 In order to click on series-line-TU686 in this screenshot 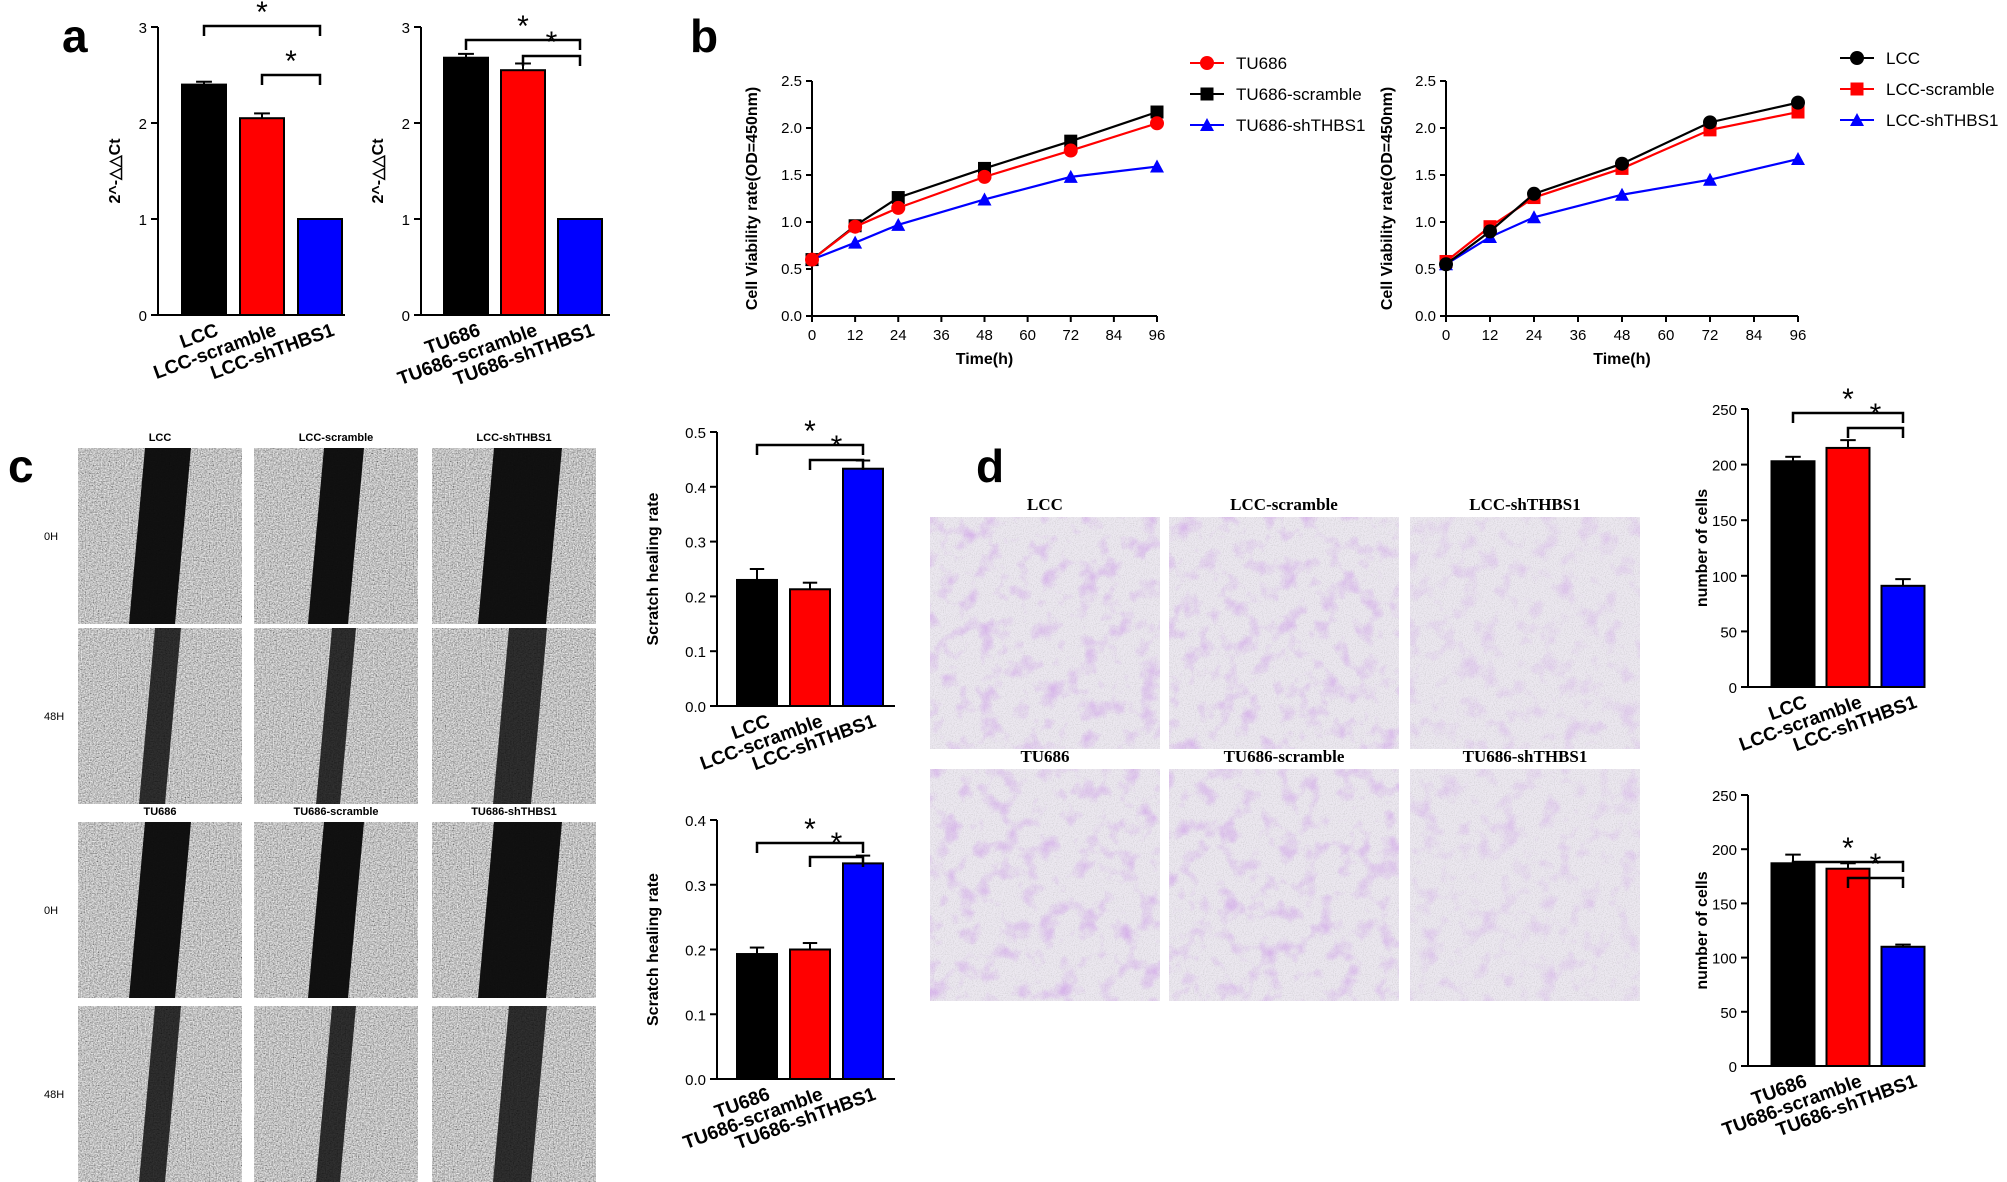, I will do `click(984, 191)`.